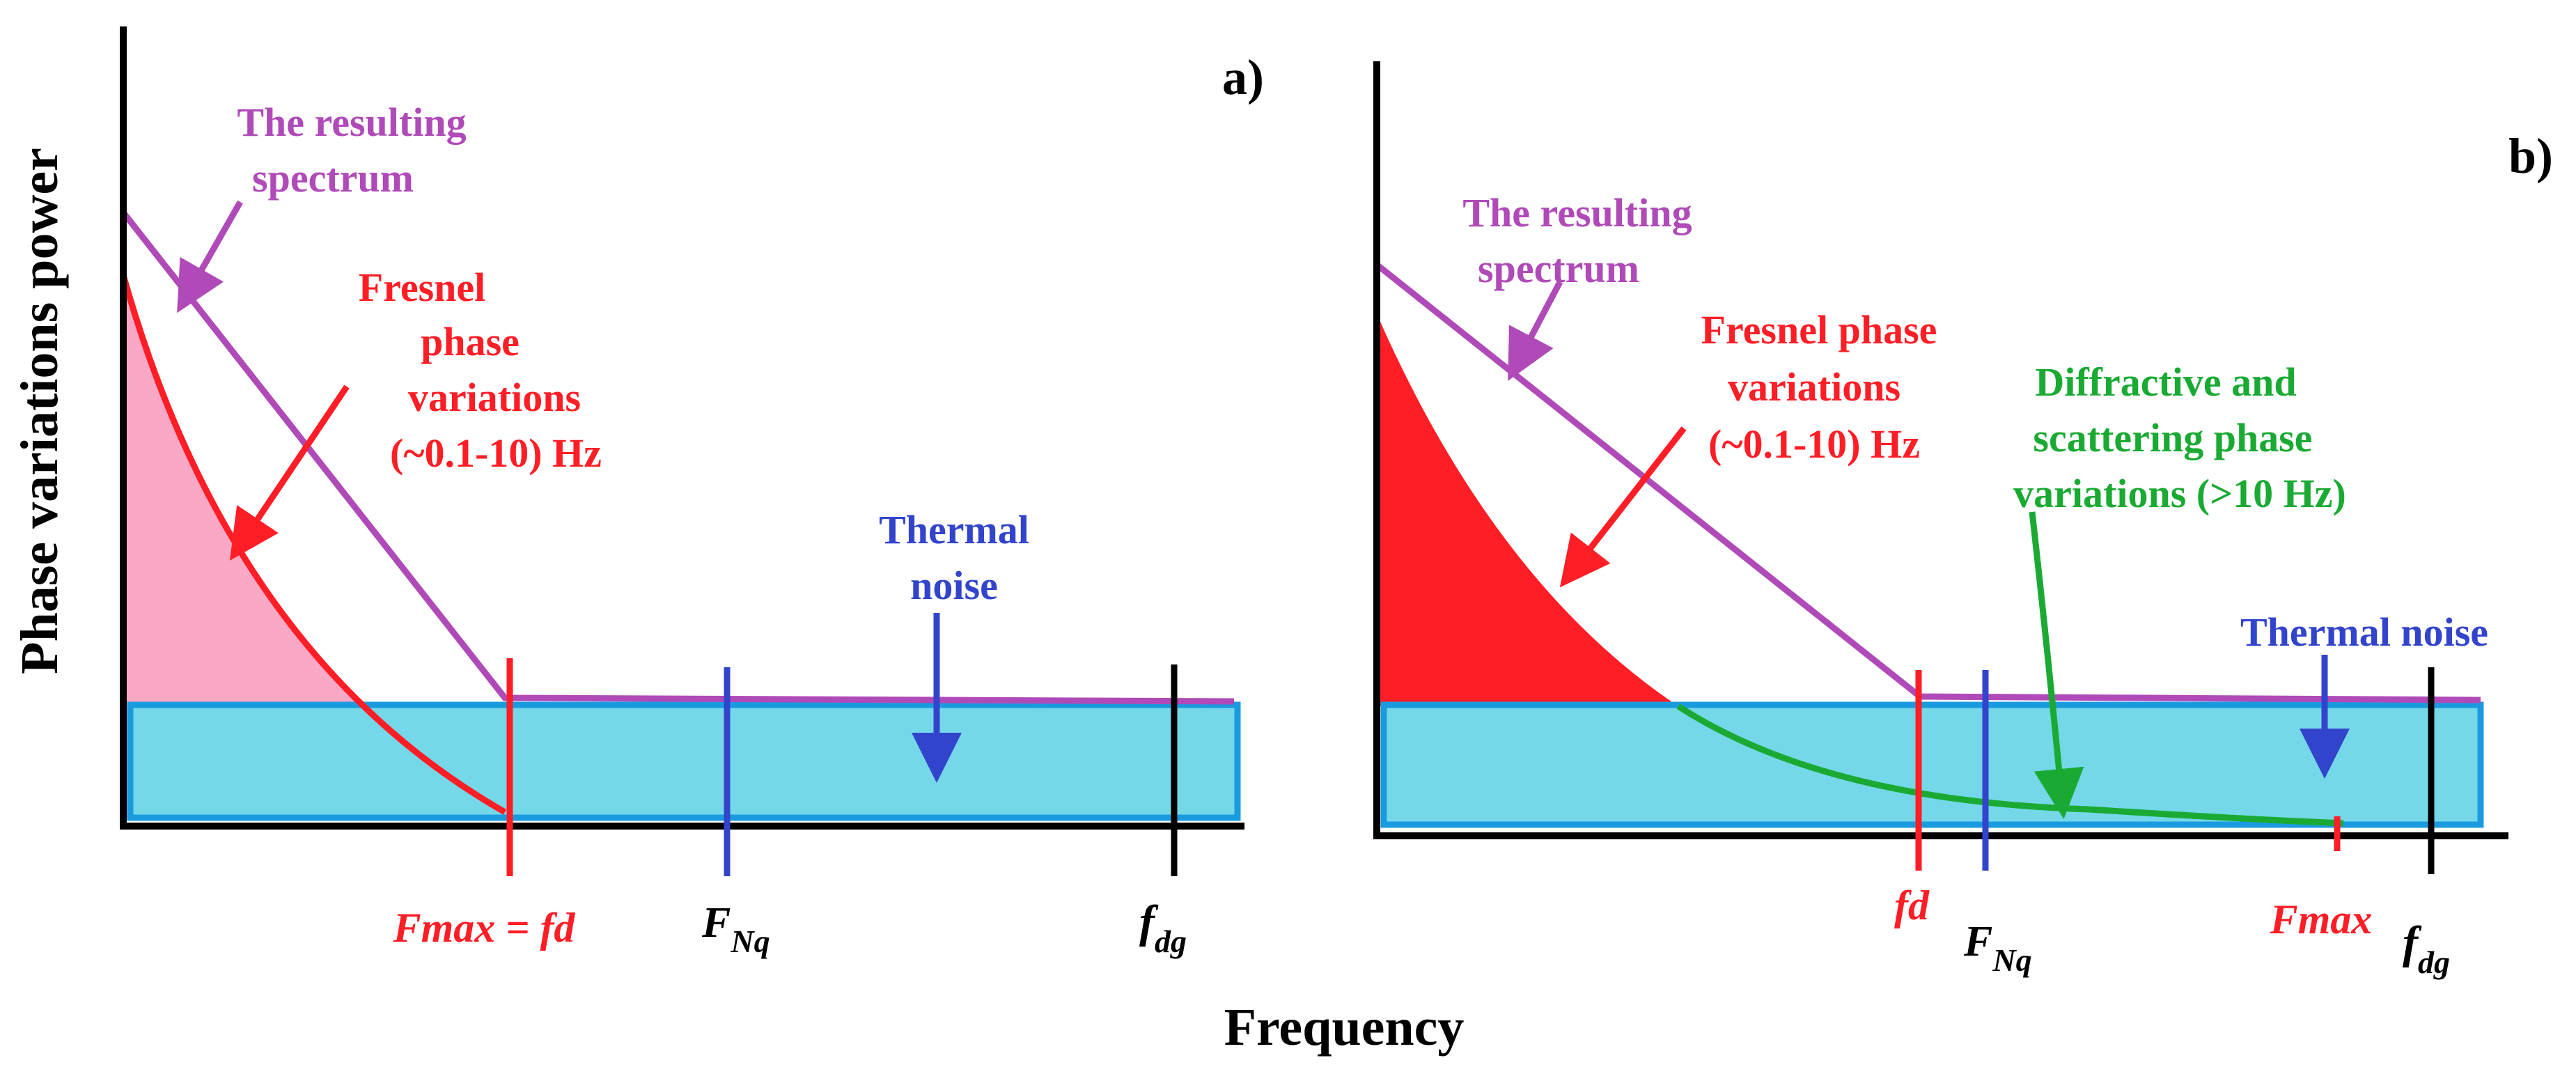  I want to click on x-axis-label: Frequency, so click(1344, 1027).